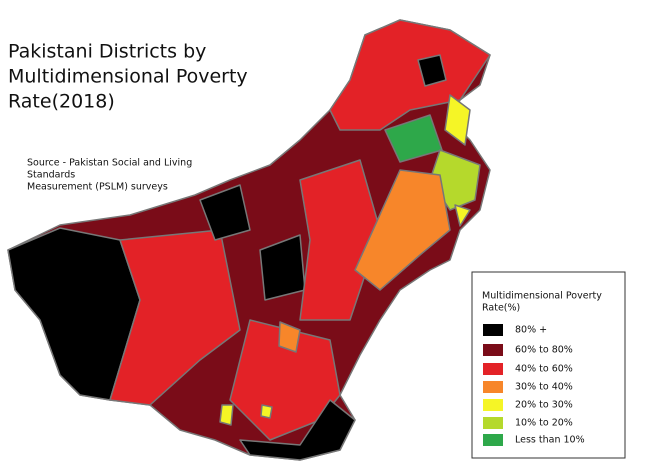 The image size is (645, 475). I want to click on source: Source - Pakistan Social and Living, so click(109, 163).